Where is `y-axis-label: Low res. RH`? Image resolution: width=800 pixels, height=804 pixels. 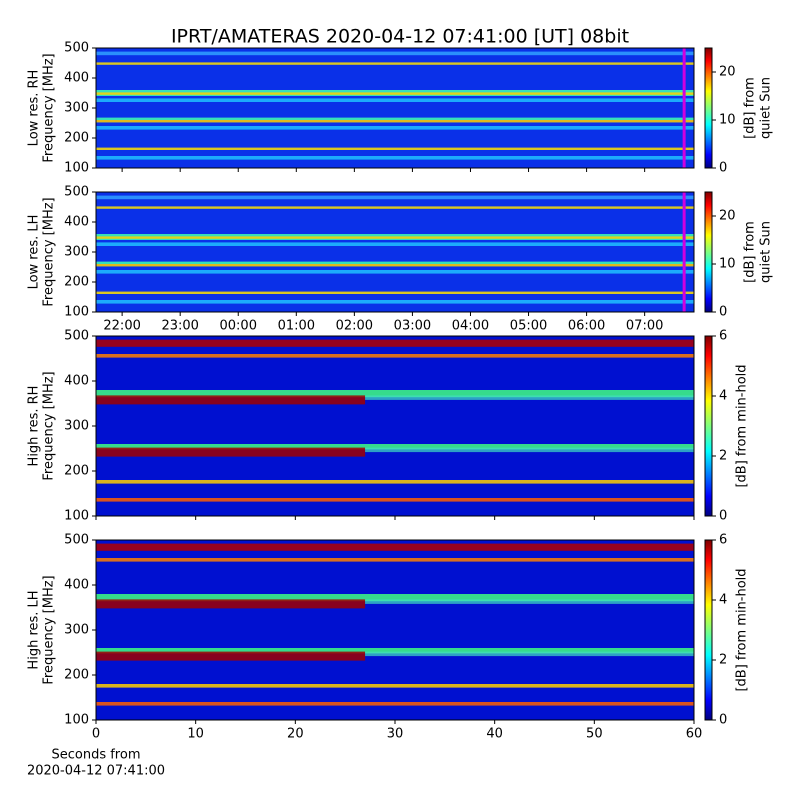 y-axis-label: Low res. RH is located at coordinates (34, 108).